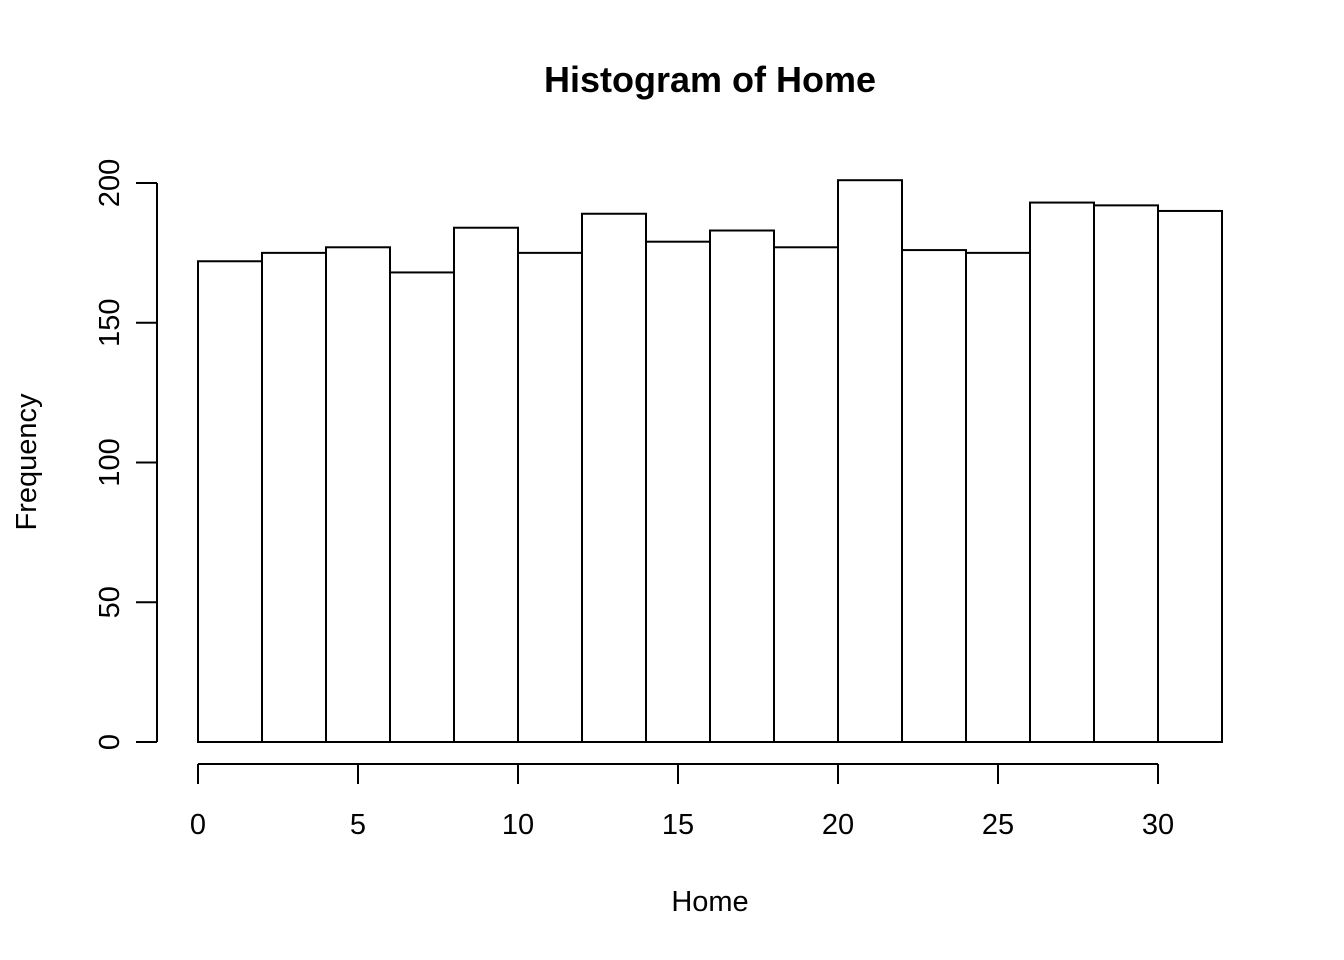  Describe the element at coordinates (198, 825) in the screenshot. I see `x-tick-label: 0` at that location.